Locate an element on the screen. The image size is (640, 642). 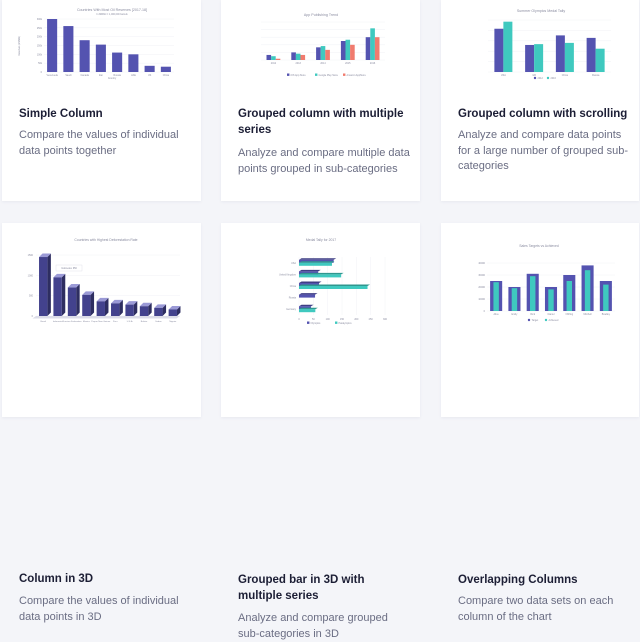
y-tick-label: Russia is located at coordinates (293, 298).